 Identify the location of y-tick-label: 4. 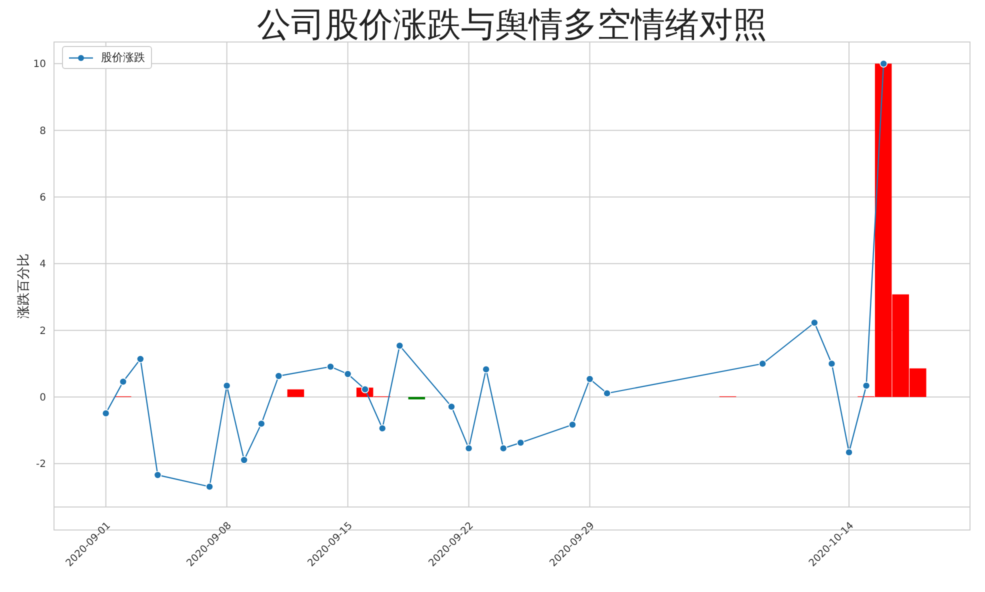
(43, 264).